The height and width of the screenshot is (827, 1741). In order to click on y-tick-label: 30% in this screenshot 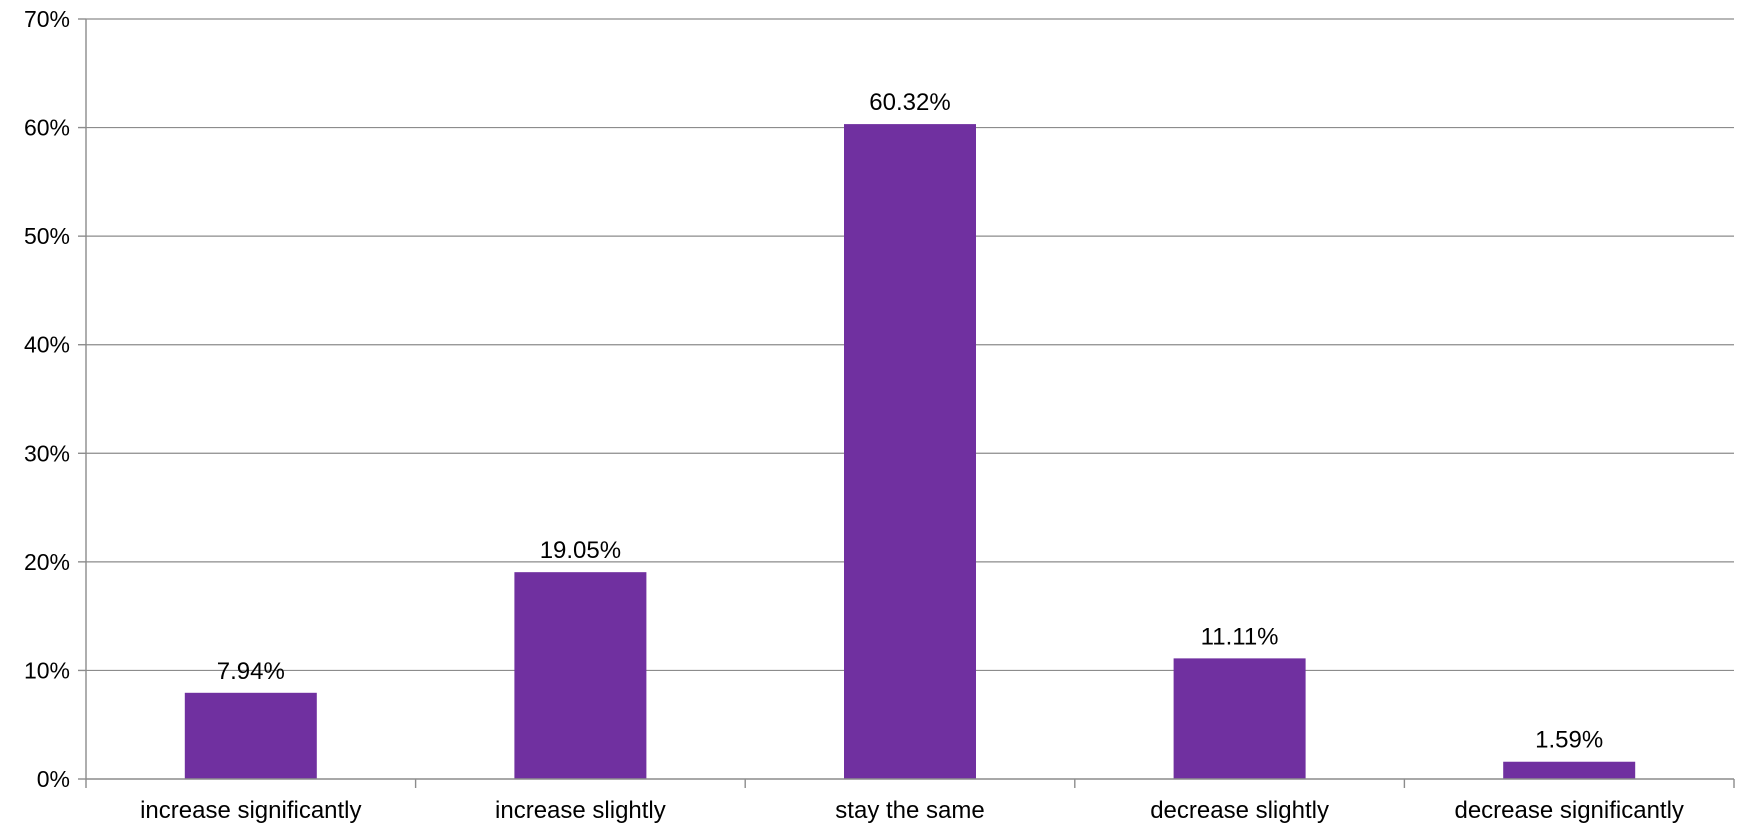, I will do `click(47, 453)`.